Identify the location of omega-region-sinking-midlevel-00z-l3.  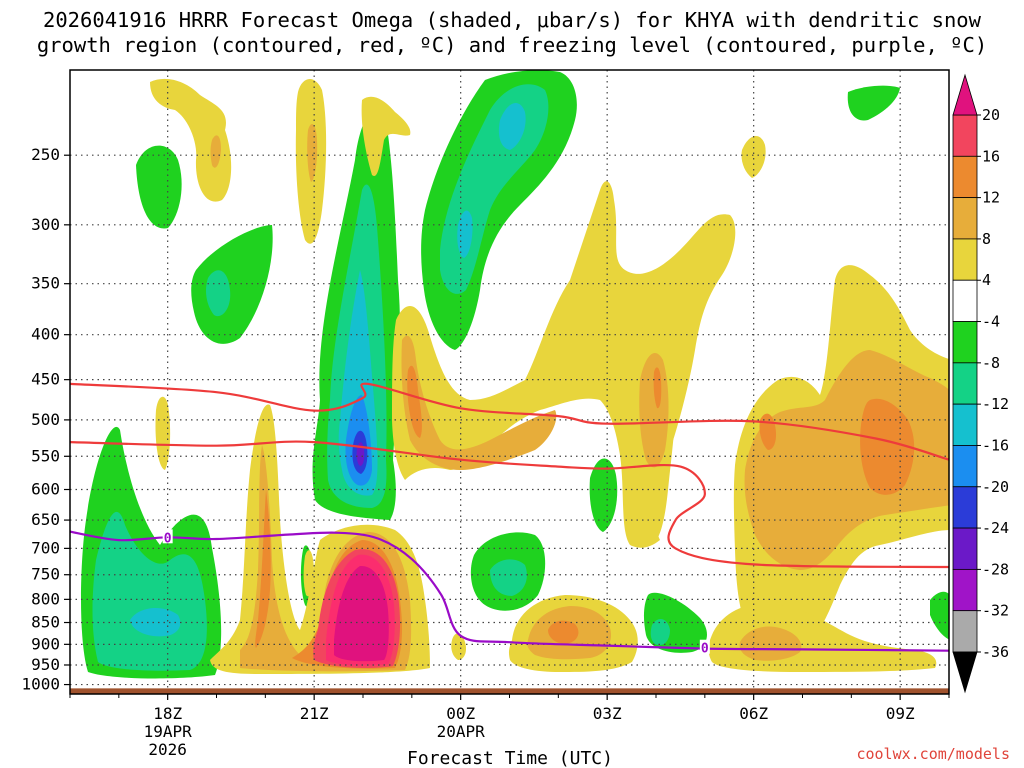
(414, 401).